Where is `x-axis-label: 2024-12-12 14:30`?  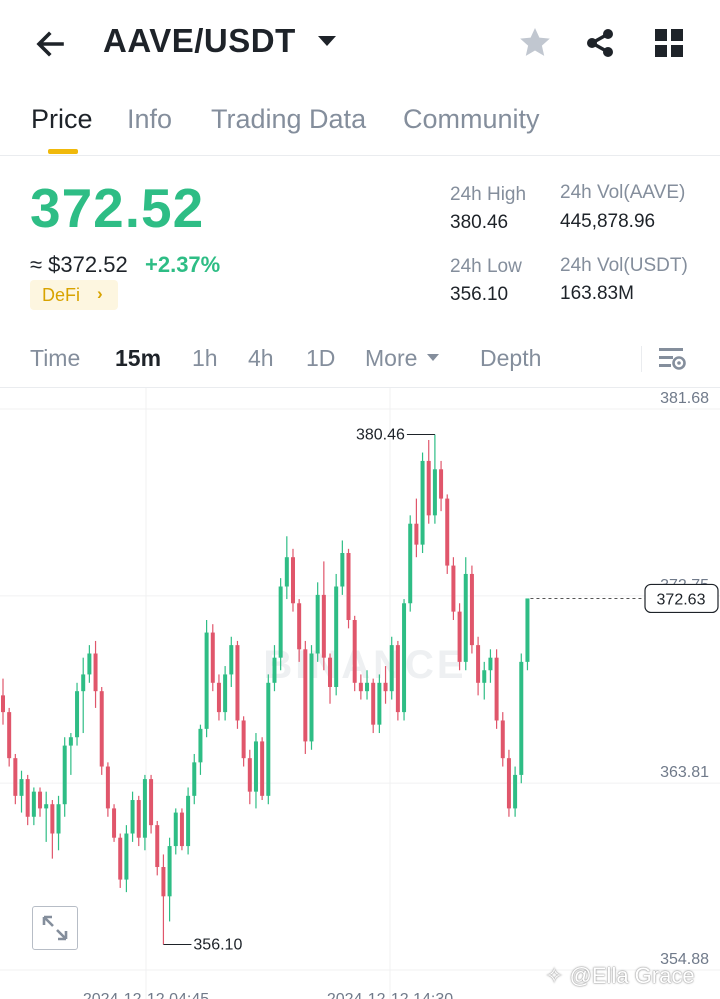
x-axis-label: 2024-12-12 14:30 is located at coordinates (390, 995).